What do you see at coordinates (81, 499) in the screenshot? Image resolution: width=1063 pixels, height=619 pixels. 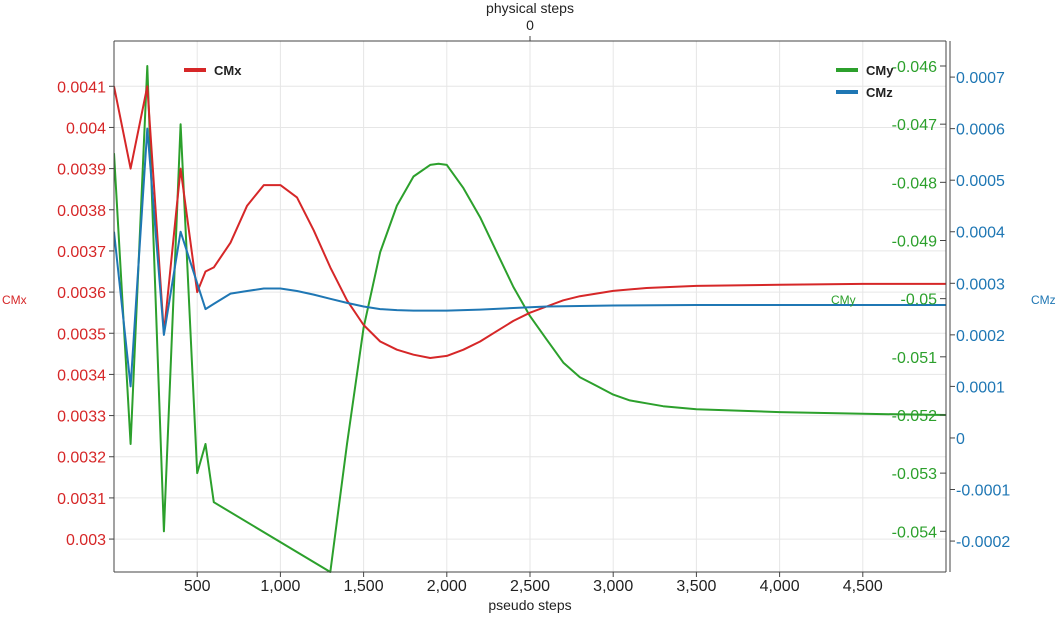 I see `left-tick-label: 0.0031` at bounding box center [81, 499].